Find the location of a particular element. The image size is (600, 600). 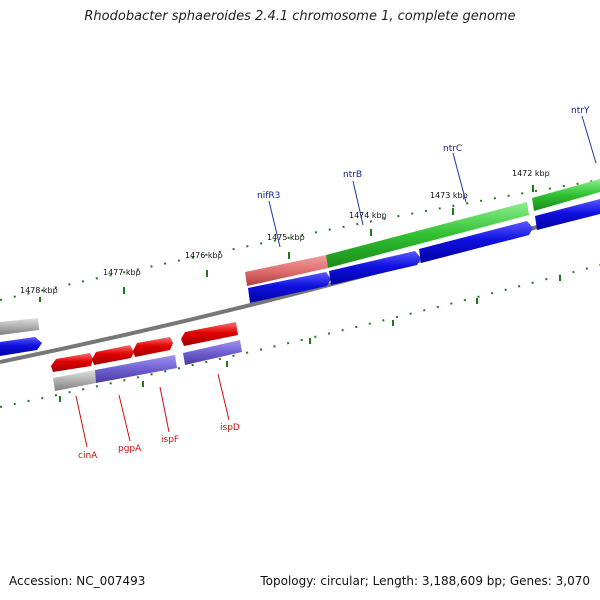

upper-leader-lines is located at coordinates (432, 181).